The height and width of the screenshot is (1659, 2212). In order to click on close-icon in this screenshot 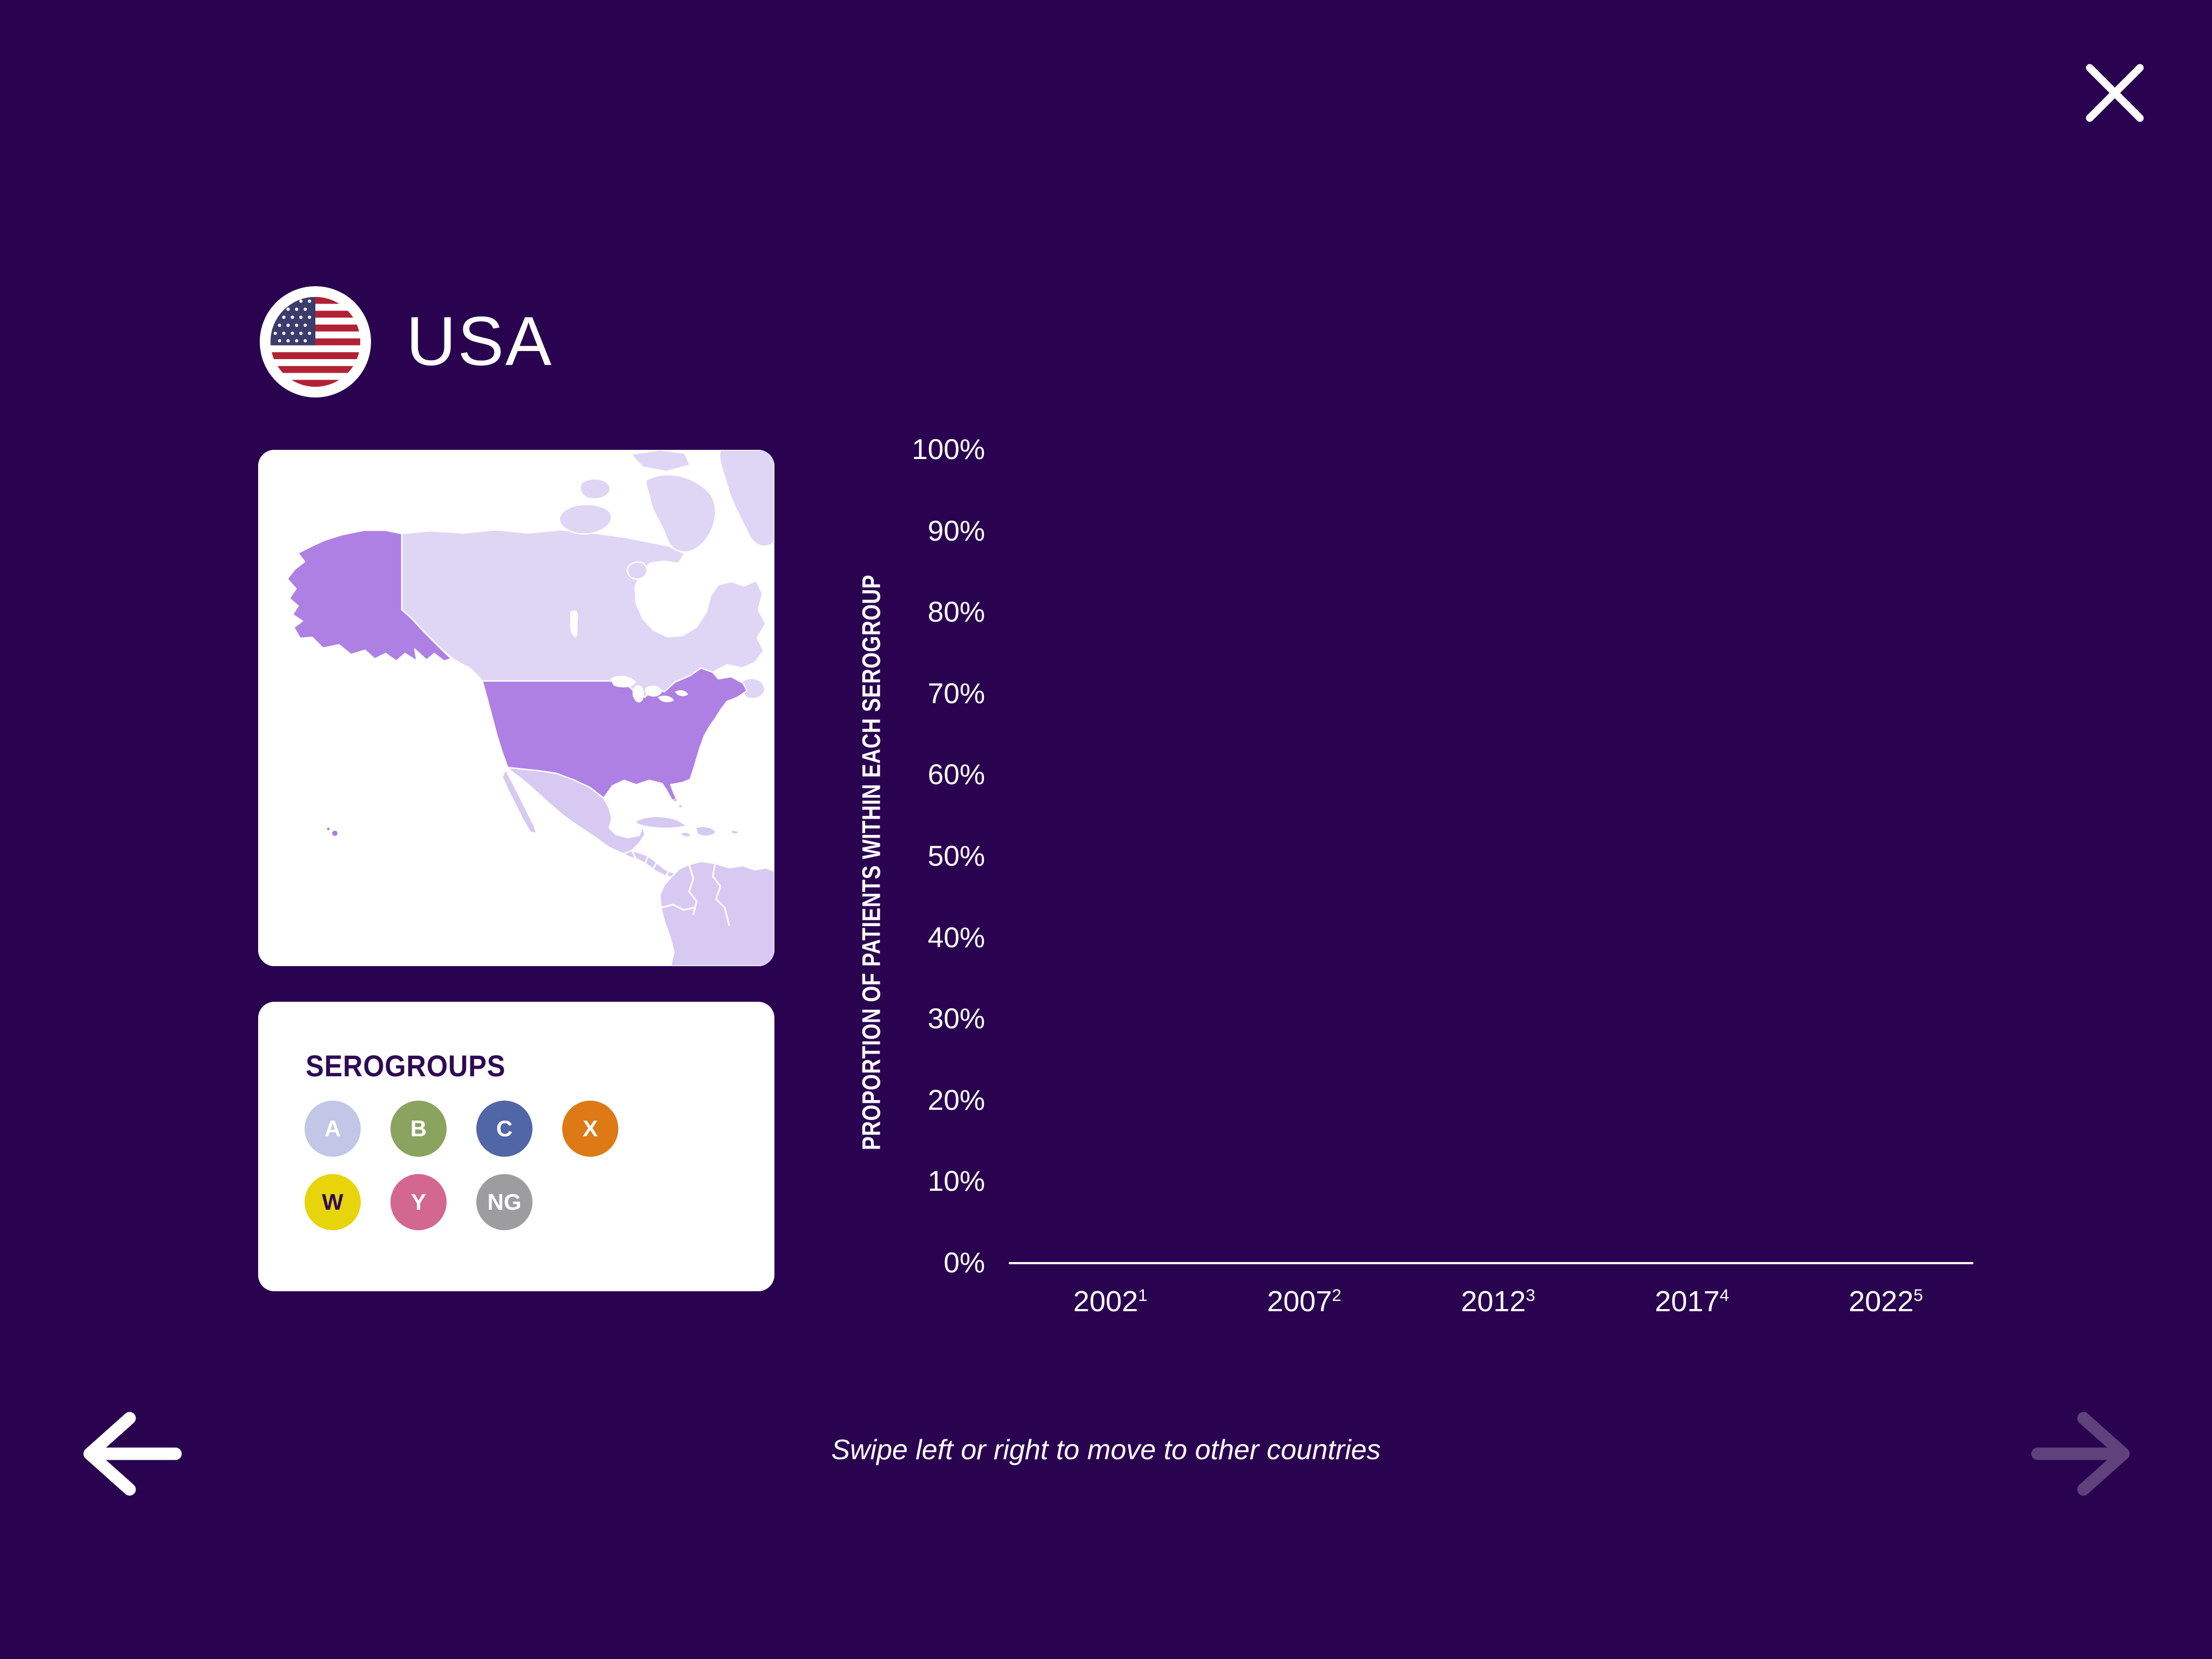, I will do `click(2115, 93)`.